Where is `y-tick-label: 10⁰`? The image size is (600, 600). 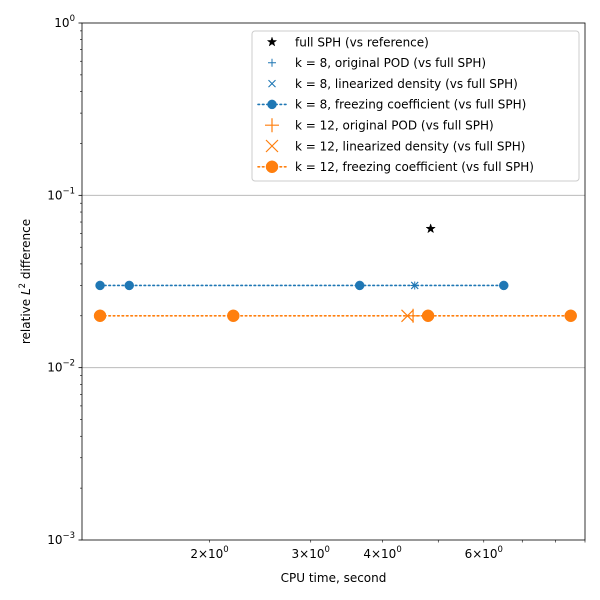 y-tick-label: 10⁰ is located at coordinates (64, 22).